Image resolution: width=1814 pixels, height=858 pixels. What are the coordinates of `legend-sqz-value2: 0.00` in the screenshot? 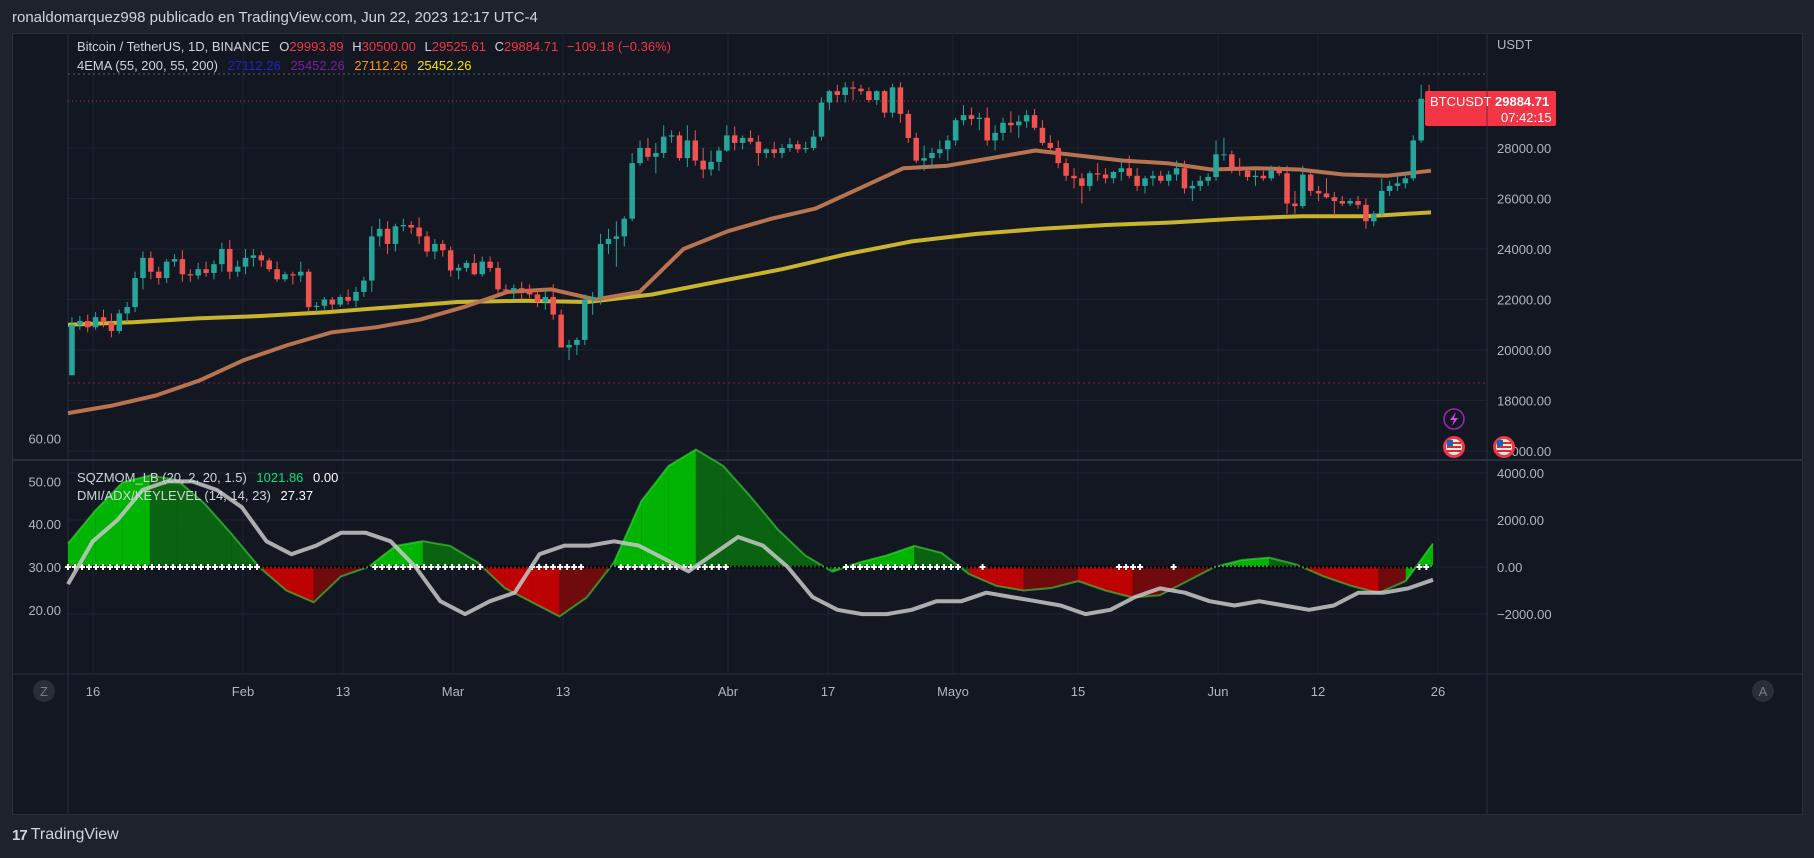 It's located at (325, 477).